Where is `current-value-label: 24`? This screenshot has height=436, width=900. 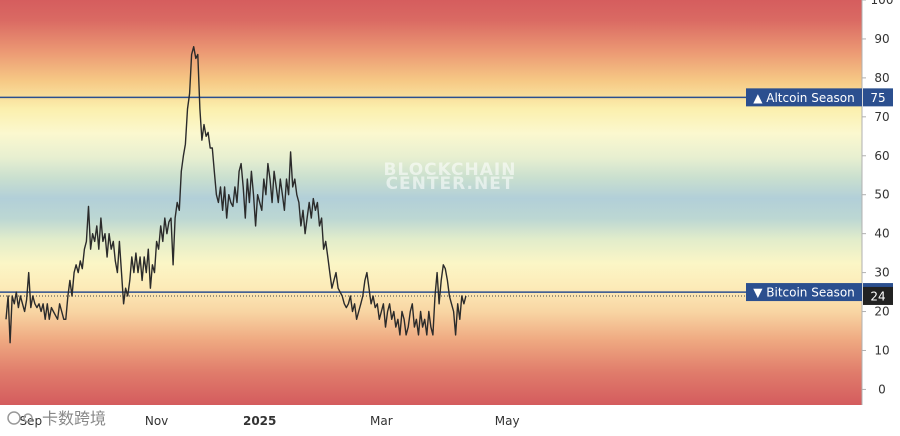
current-value-label: 24 is located at coordinates (877, 296).